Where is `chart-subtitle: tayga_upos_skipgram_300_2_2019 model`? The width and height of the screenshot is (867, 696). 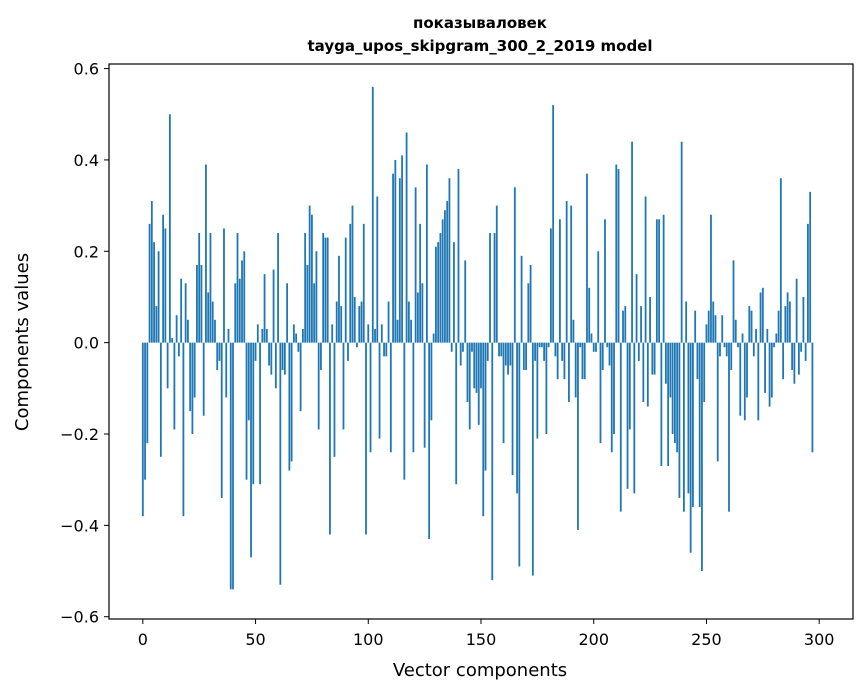 chart-subtitle: tayga_upos_skipgram_300_2_2019 model is located at coordinates (480, 46).